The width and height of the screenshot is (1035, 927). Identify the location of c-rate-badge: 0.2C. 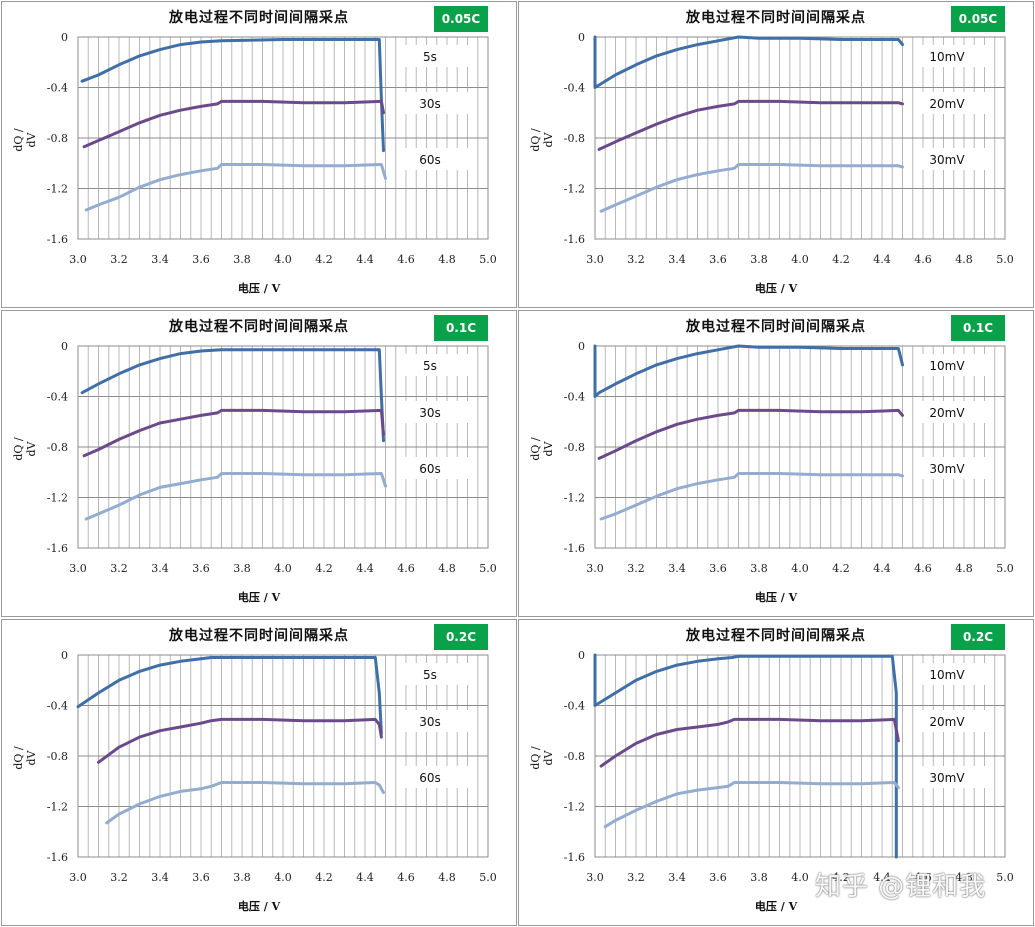
(461, 637).